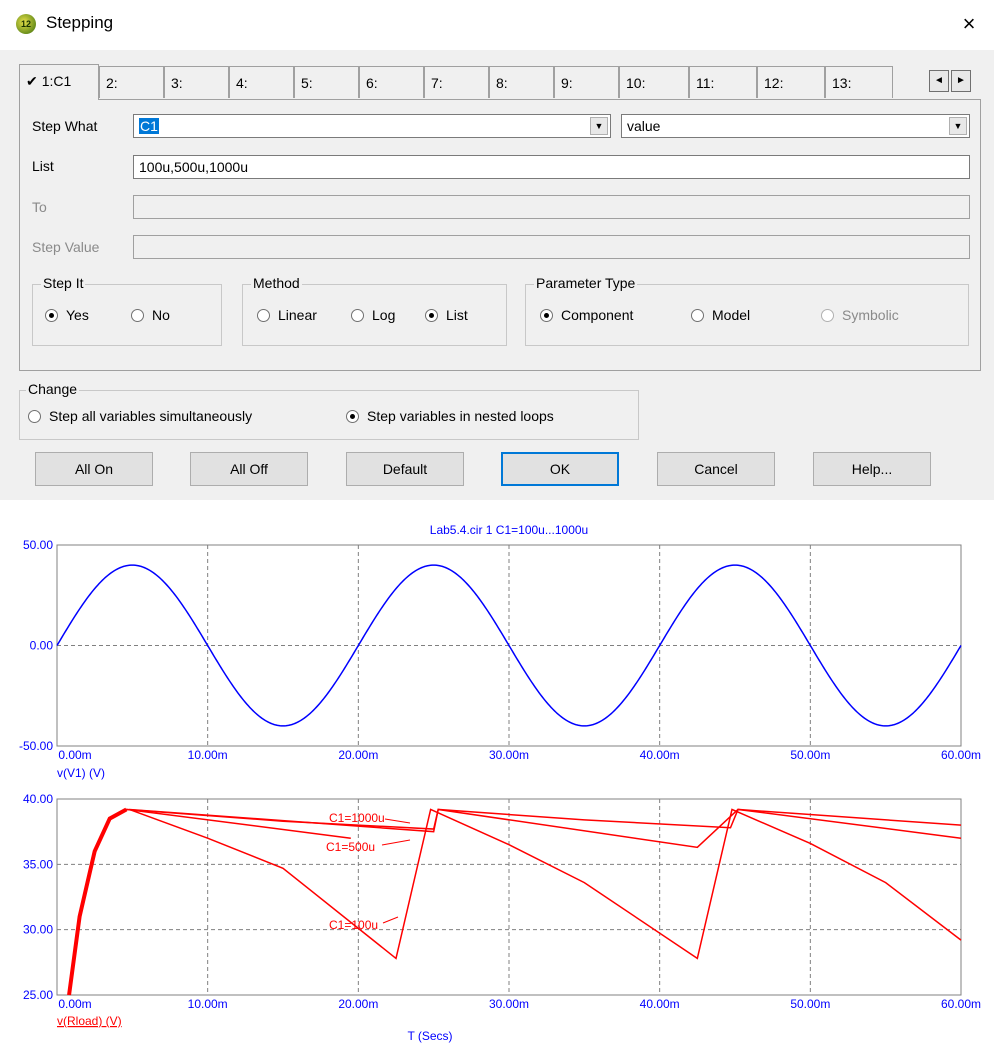  Describe the element at coordinates (276, 283) in the screenshot. I see `method-title: Method` at that location.